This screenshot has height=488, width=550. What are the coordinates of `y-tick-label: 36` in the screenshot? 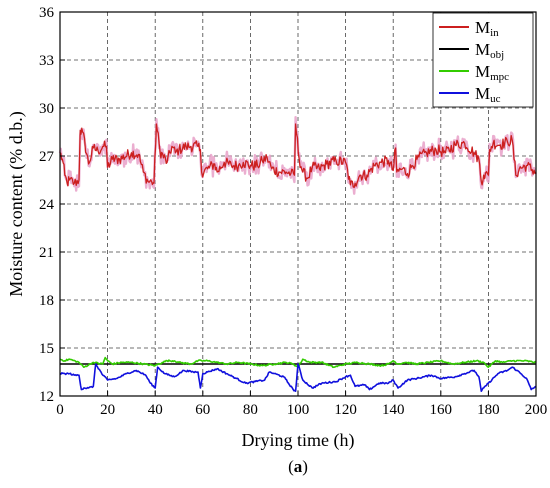 It's located at (47, 13).